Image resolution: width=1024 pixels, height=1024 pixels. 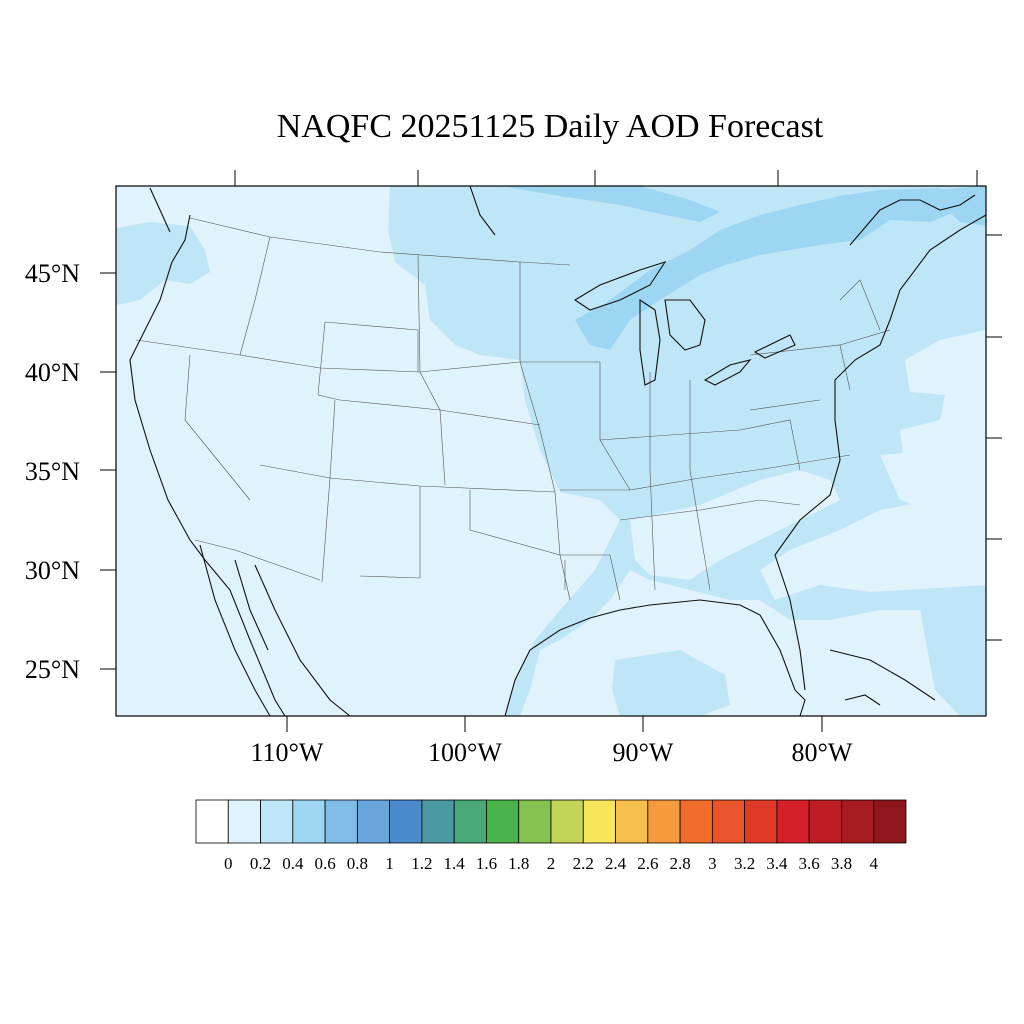 What do you see at coordinates (712, 863) in the screenshot?
I see `colorbar-label: 3` at bounding box center [712, 863].